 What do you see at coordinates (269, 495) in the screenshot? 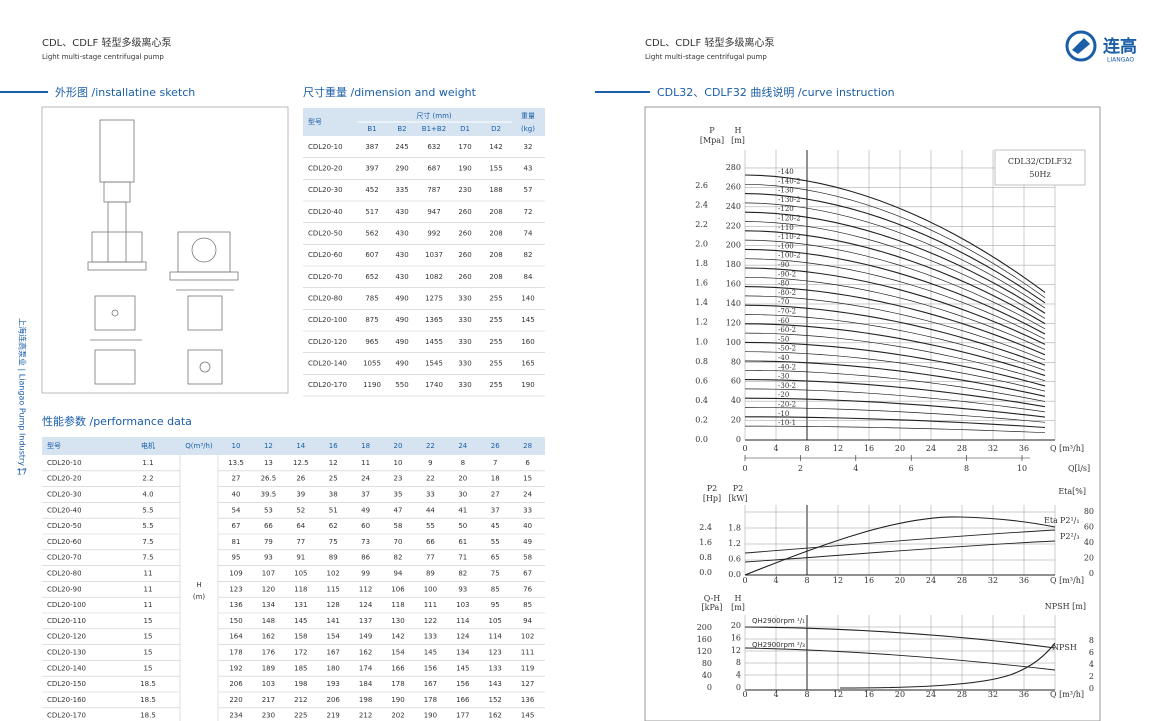
I see `table-cell: 39.5` at bounding box center [269, 495].